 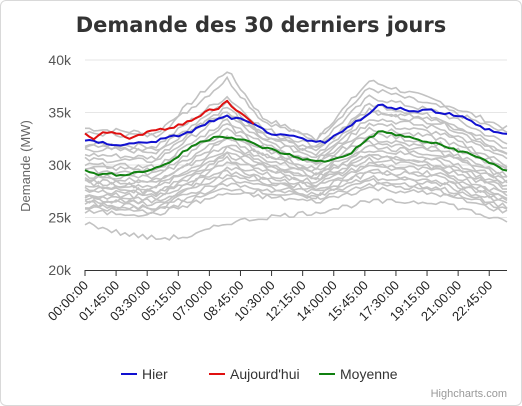 What do you see at coordinates (169, 120) in the screenshot?
I see `series-line-aujourdhui` at bounding box center [169, 120].